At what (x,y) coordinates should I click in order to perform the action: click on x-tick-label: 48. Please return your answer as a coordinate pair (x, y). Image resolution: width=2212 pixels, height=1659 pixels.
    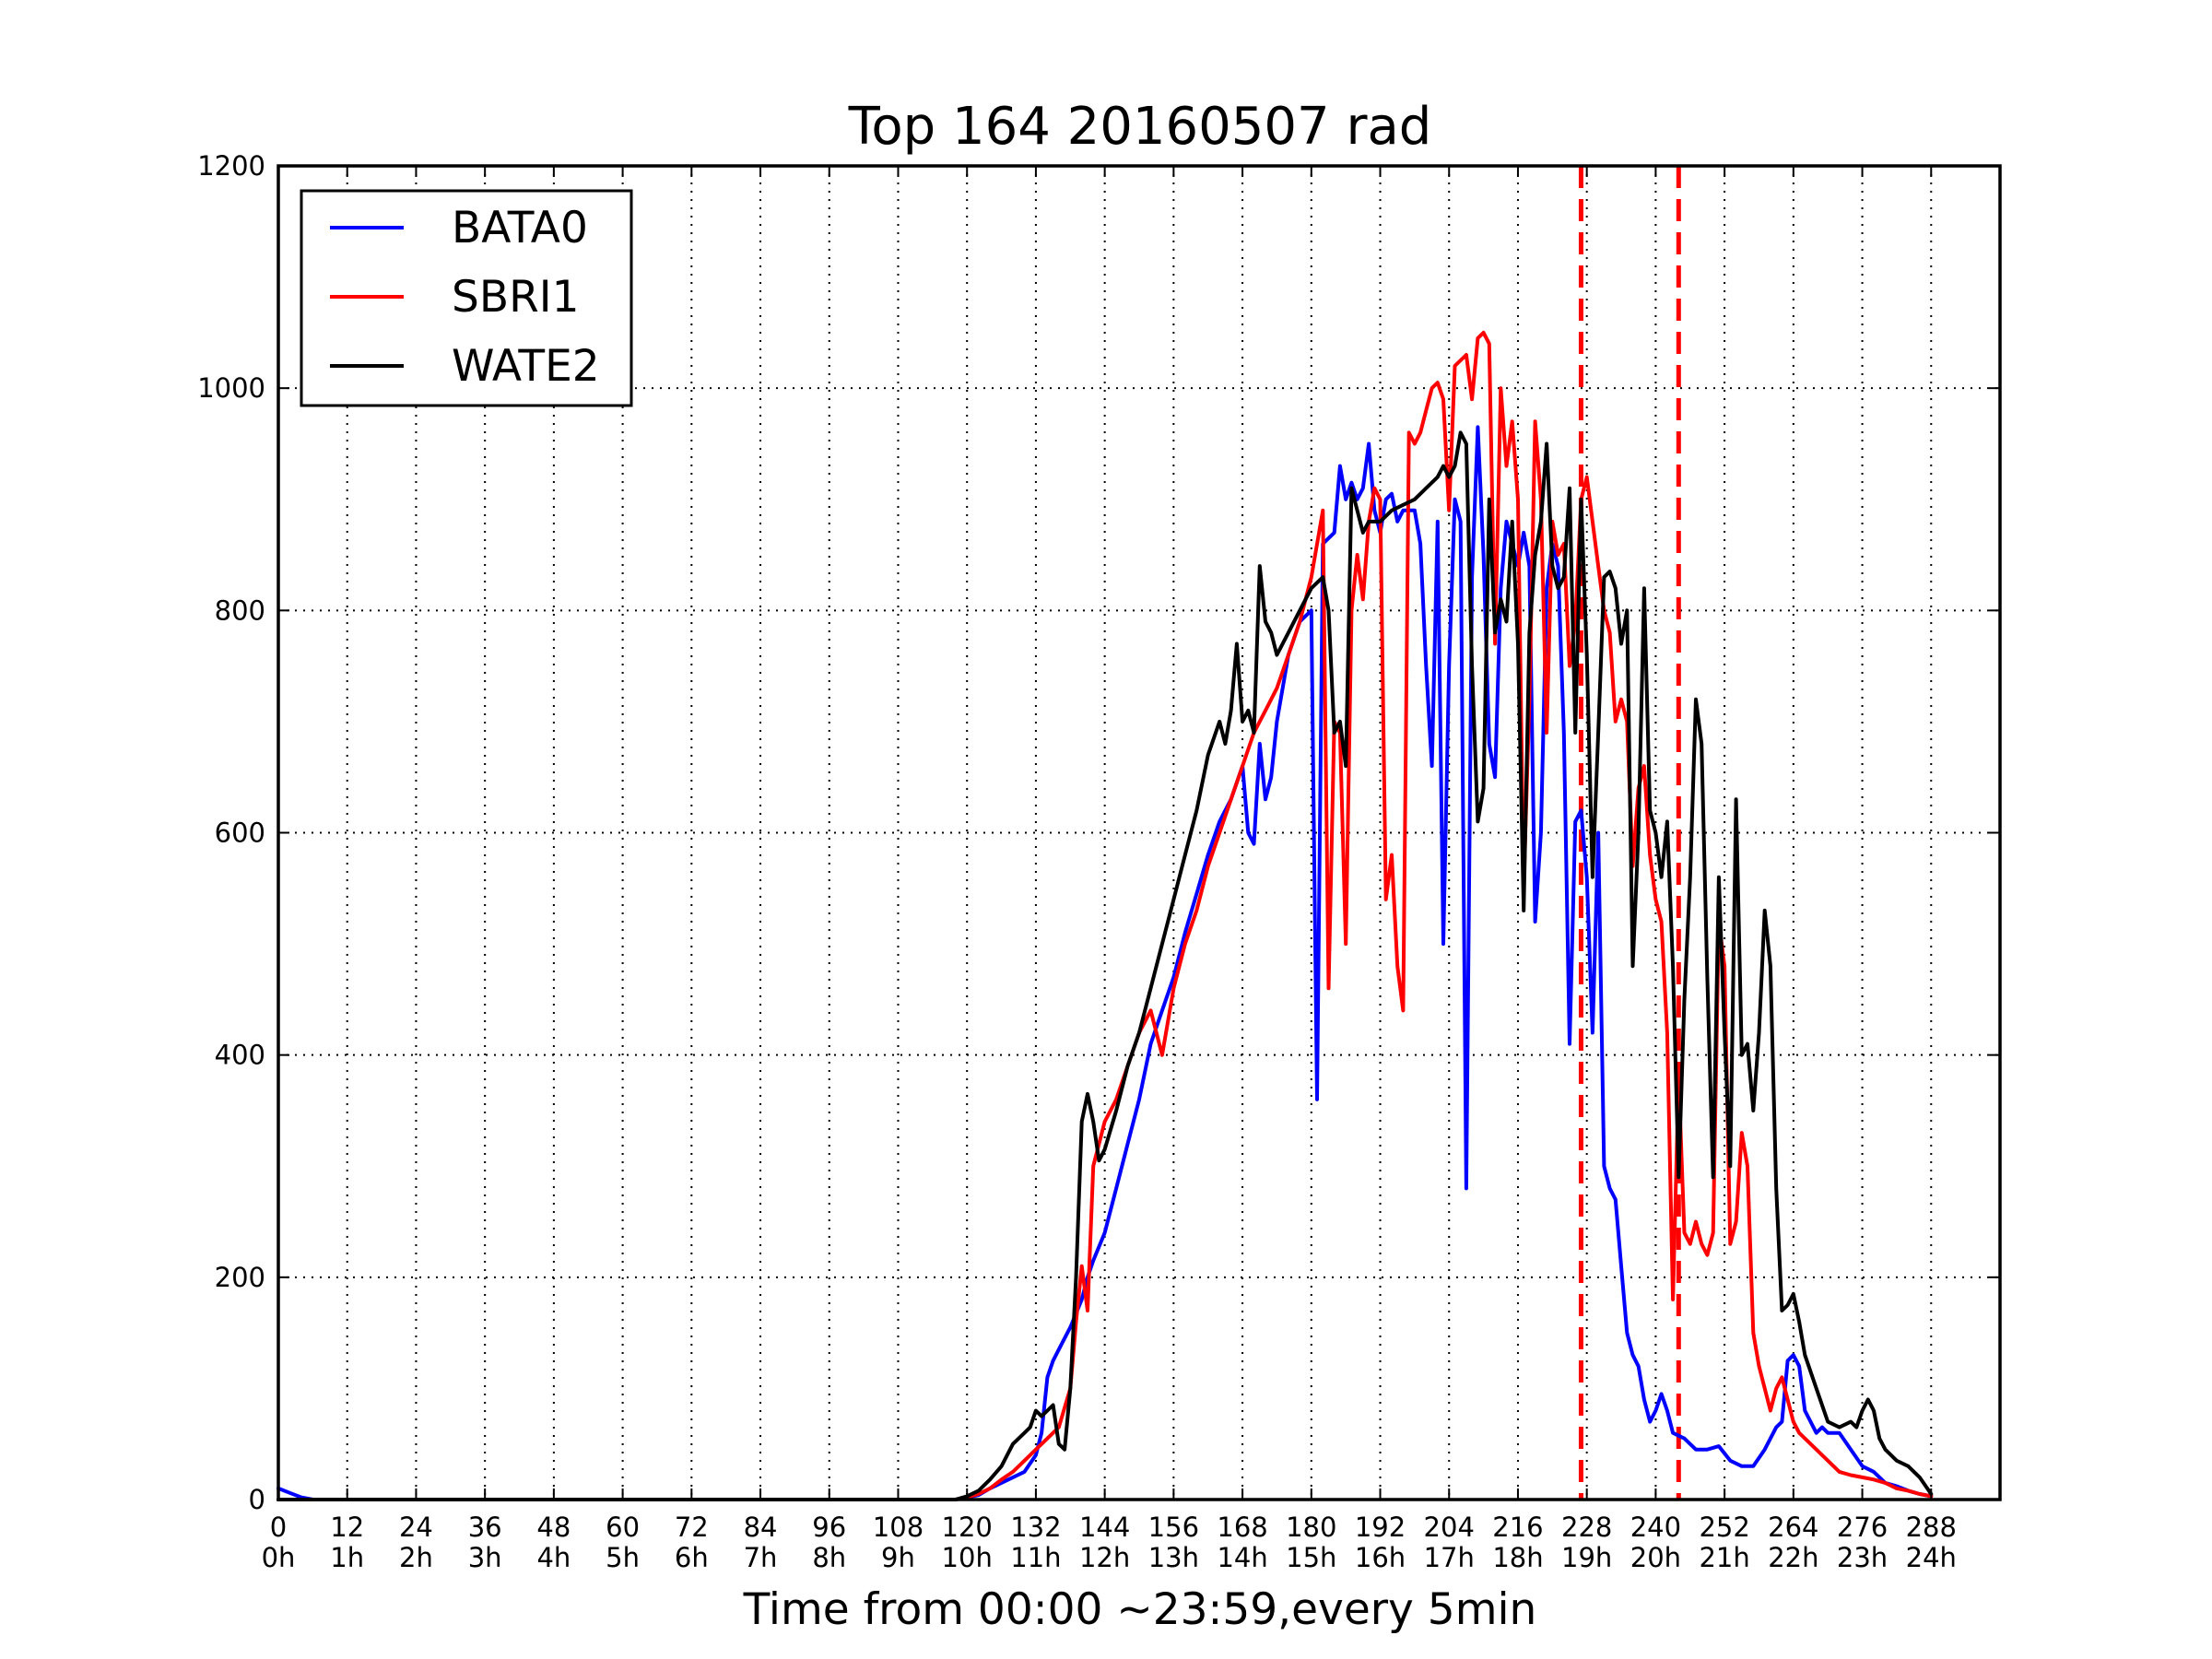
    Looking at the image, I should click on (553, 1527).